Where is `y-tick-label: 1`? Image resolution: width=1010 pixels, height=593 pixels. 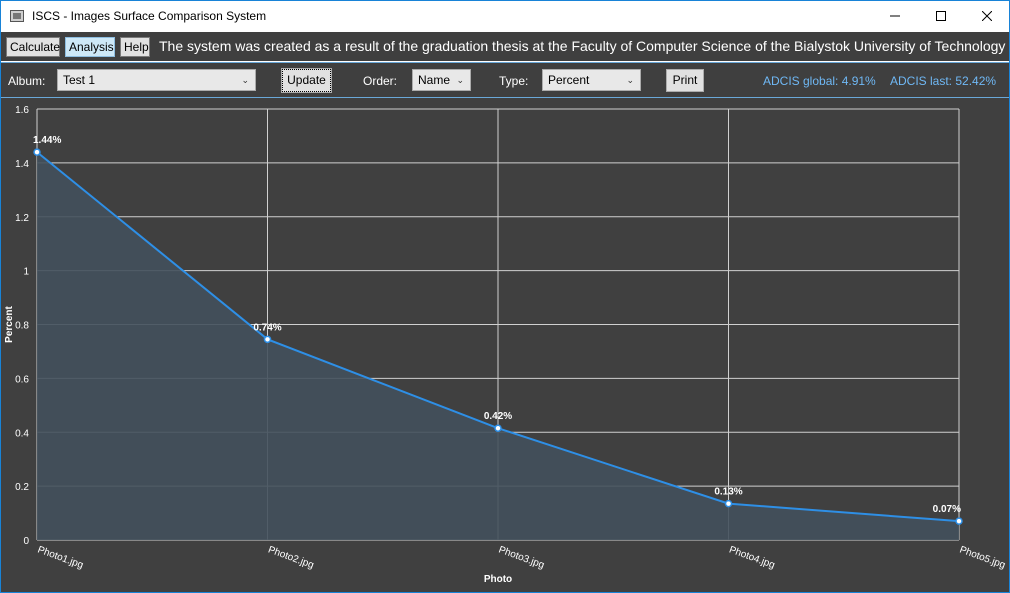
y-tick-label: 1 is located at coordinates (26, 272).